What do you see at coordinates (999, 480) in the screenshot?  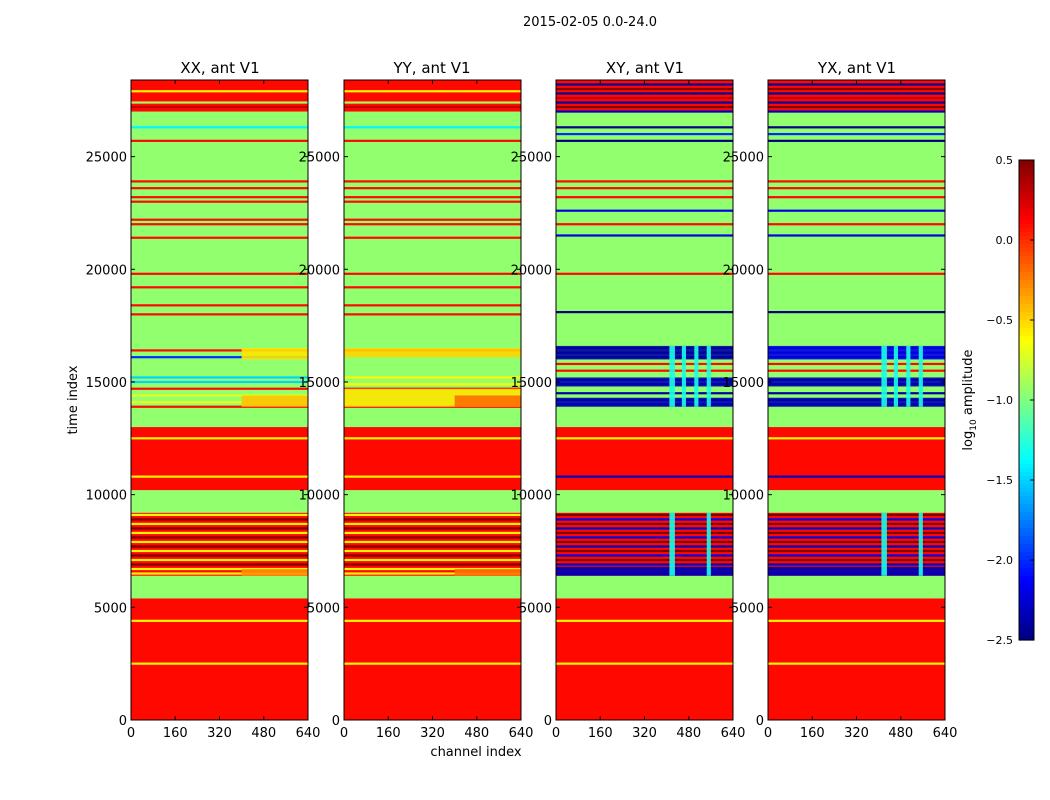 I see `colorbar-tick-label: −1.5` at bounding box center [999, 480].